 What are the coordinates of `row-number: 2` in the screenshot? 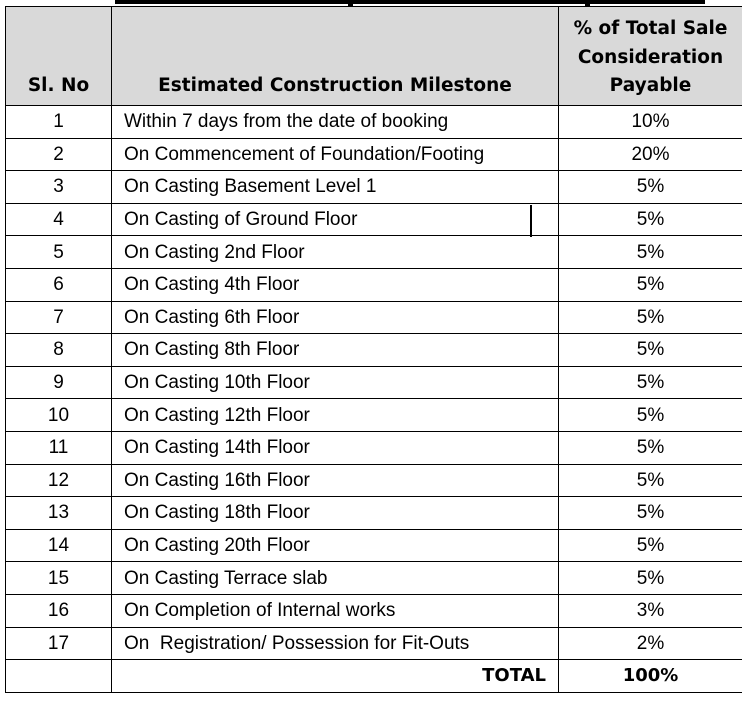 It's located at (58, 154).